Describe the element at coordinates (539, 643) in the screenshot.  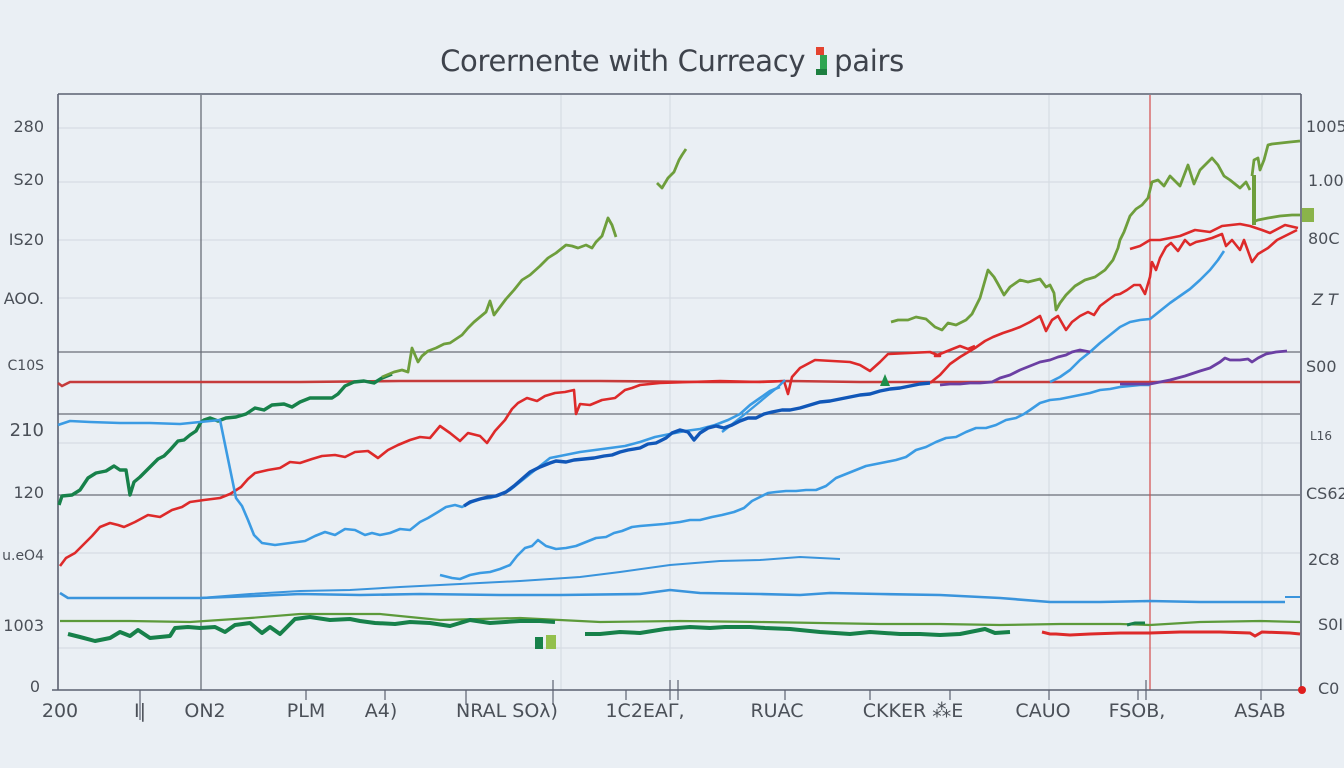
I see `green-square-marker` at that location.